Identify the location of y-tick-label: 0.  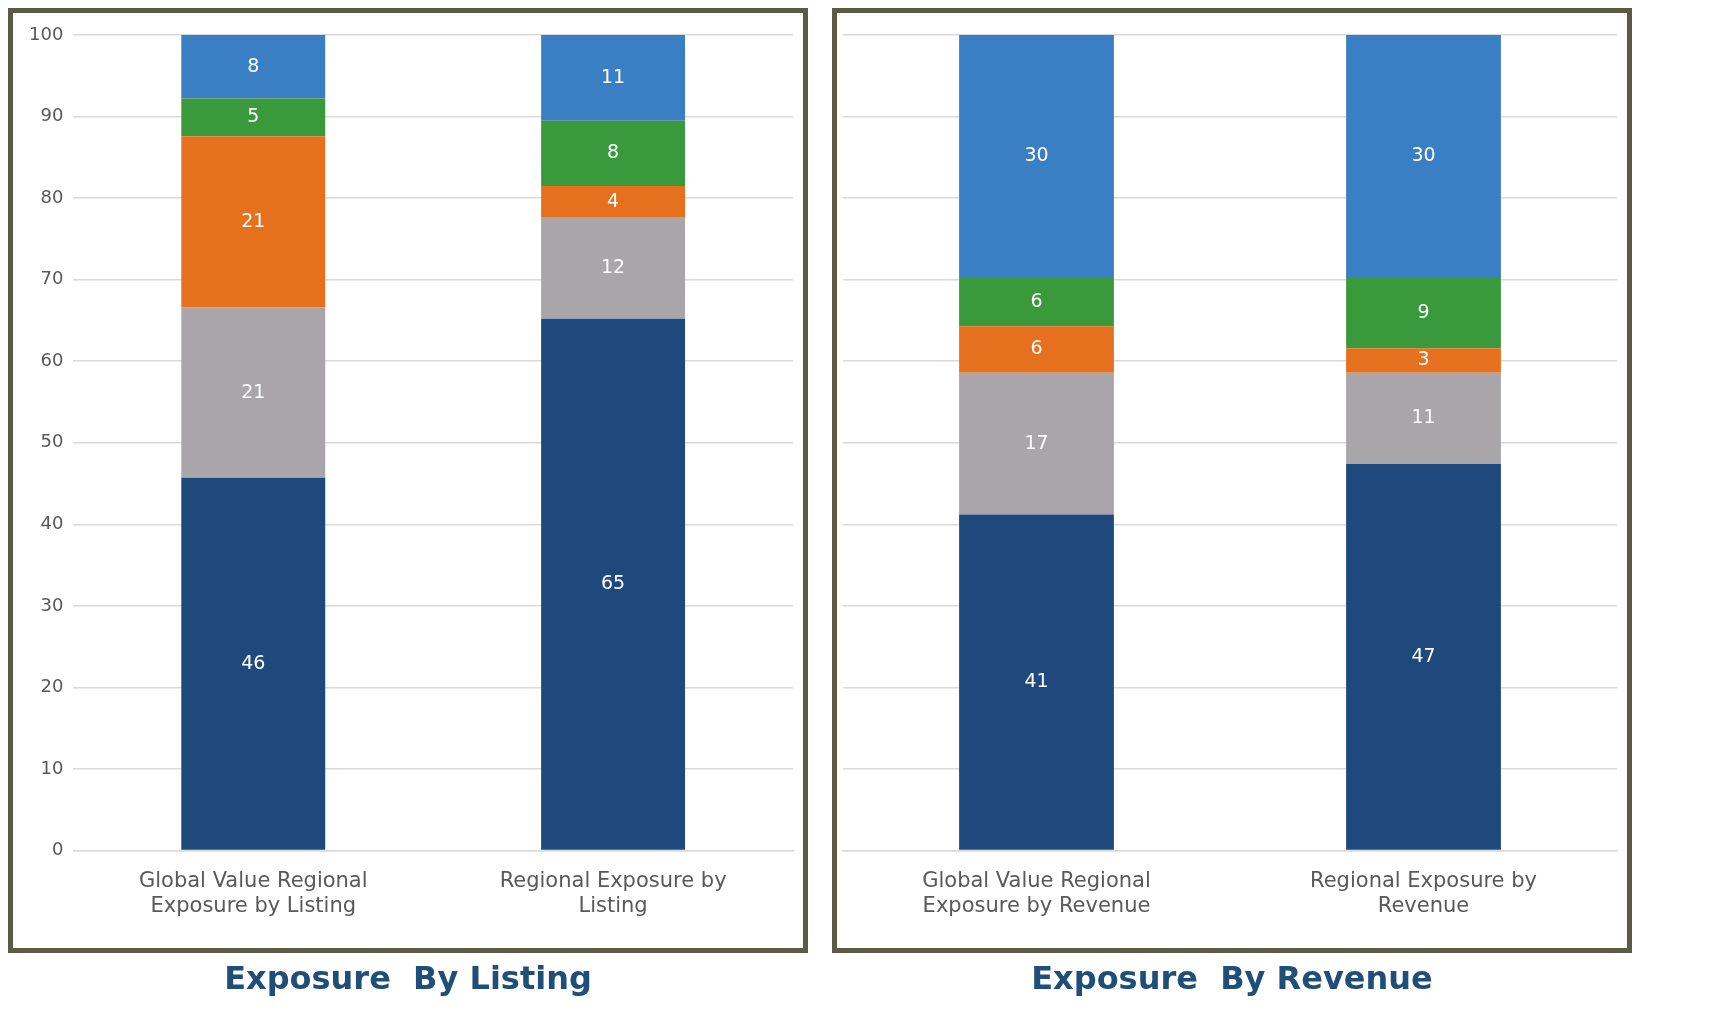
(57, 849).